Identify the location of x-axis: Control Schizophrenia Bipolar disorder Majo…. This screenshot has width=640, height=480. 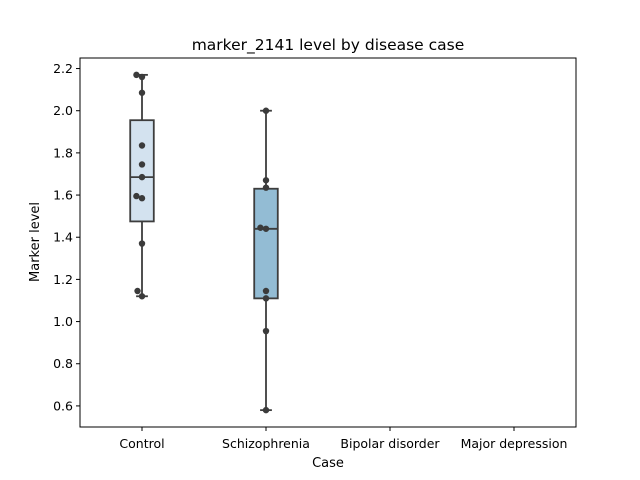
(343, 439).